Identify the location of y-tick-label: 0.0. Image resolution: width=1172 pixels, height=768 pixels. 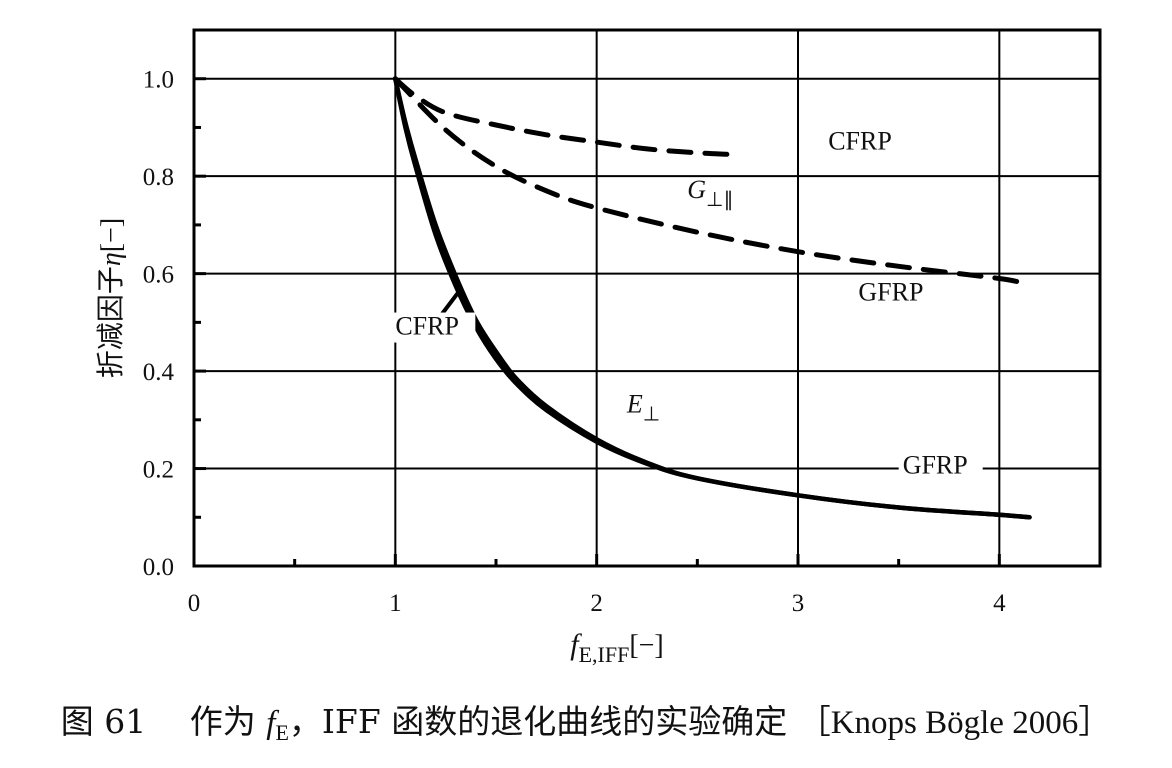
(158, 567).